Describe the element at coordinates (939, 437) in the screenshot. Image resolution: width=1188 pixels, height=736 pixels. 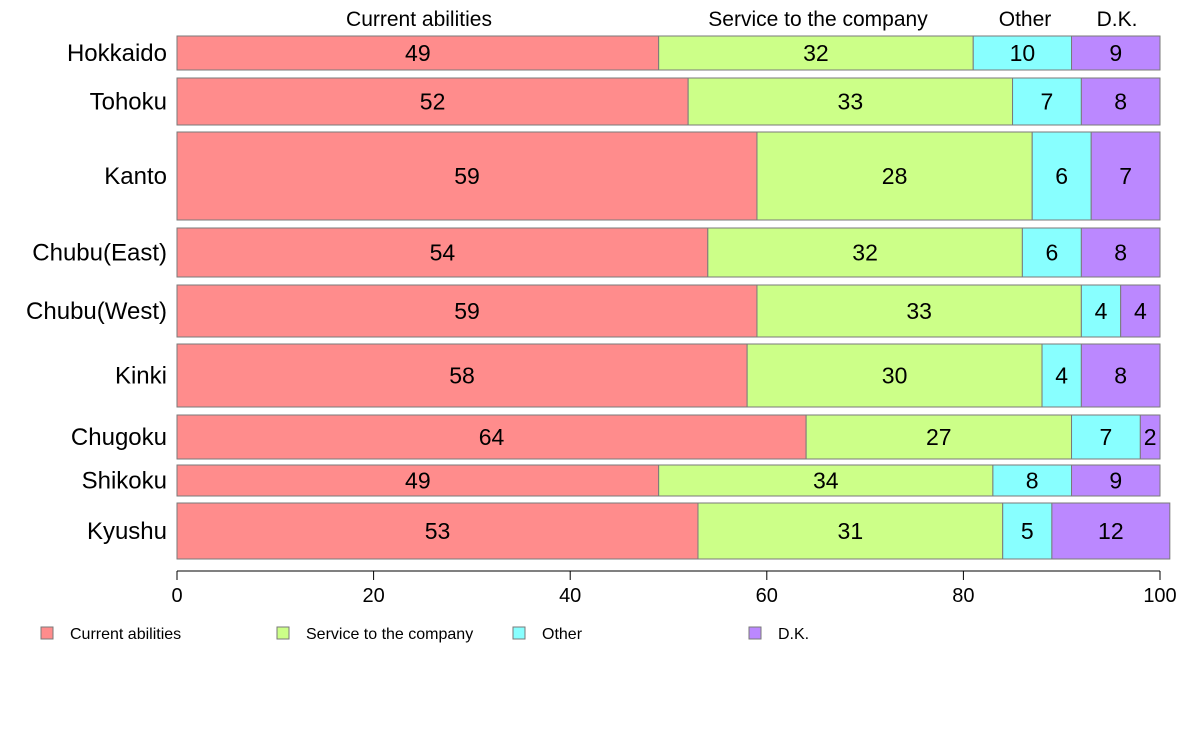
I see `data-label: 27` at that location.